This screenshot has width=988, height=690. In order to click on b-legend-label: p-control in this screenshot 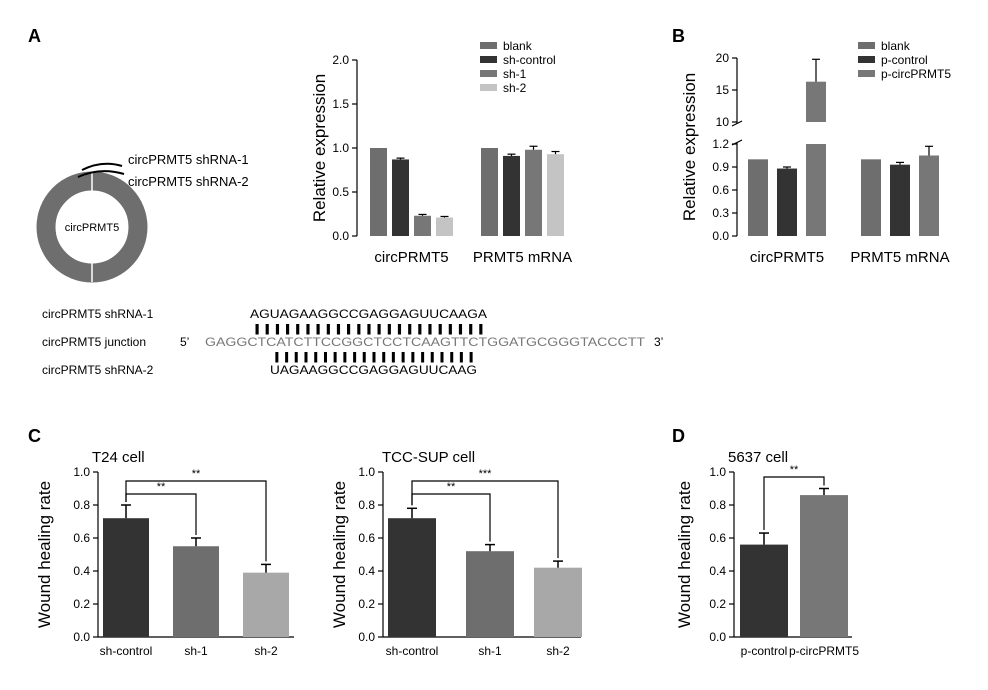, I will do `click(904, 60)`.